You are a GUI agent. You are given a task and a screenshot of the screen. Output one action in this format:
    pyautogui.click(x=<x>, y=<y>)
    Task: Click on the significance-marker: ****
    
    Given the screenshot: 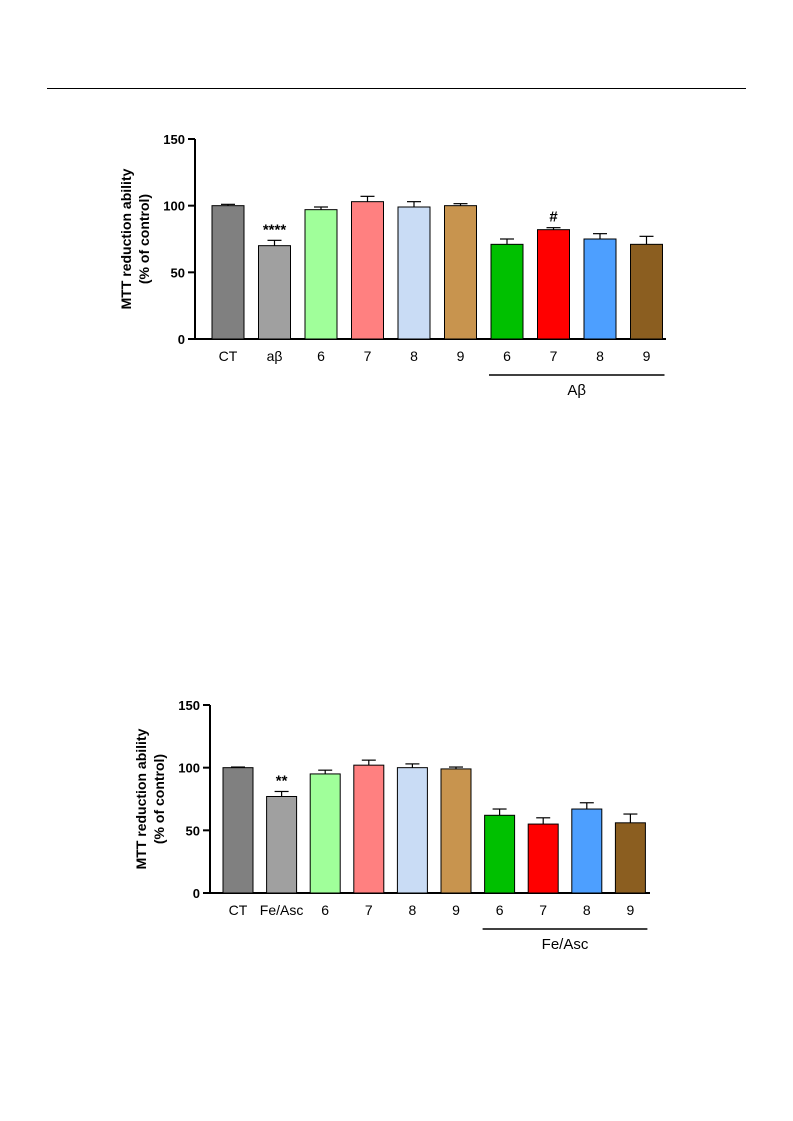 What is the action you would take?
    pyautogui.click(x=275, y=229)
    